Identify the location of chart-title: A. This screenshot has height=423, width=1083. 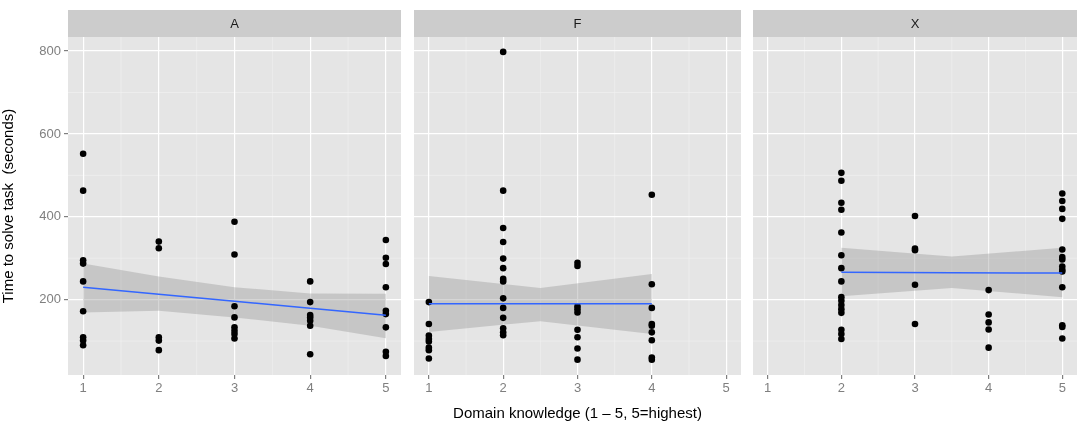
(235, 24).